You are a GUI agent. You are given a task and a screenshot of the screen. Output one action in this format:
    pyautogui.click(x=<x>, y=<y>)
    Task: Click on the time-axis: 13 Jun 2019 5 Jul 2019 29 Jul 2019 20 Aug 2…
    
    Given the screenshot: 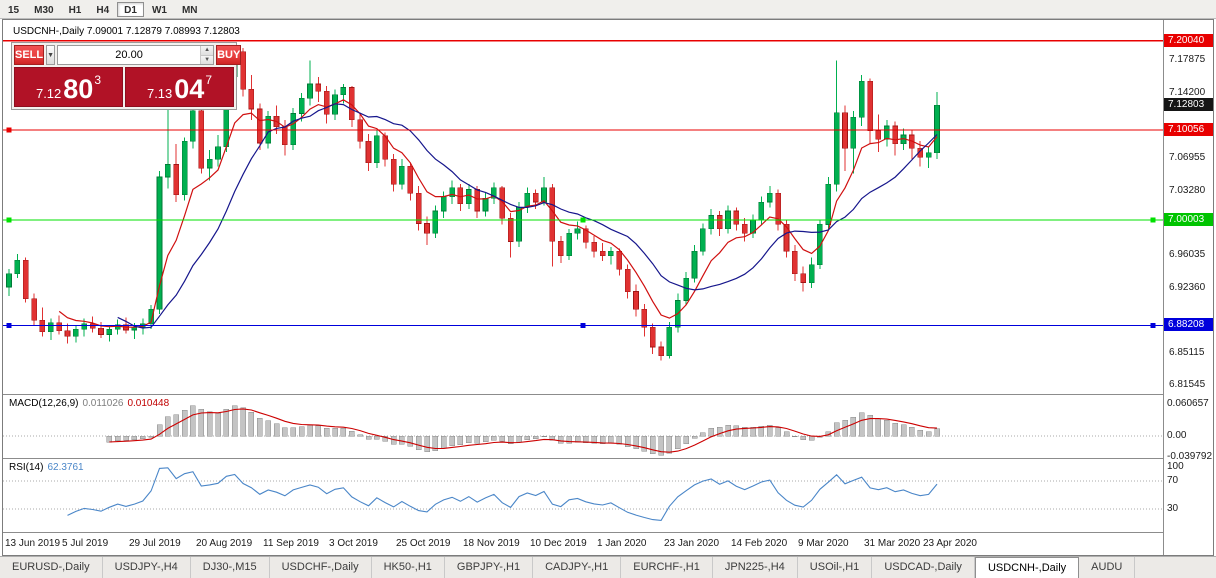 What is the action you would take?
    pyautogui.click(x=583, y=544)
    